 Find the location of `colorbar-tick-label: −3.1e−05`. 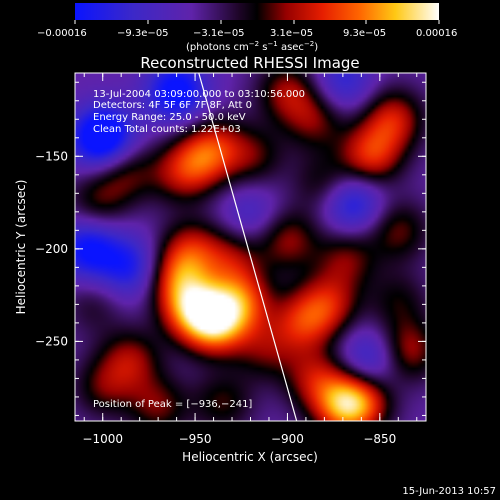

colorbar-tick-label: −3.1e−05 is located at coordinates (219, 33).